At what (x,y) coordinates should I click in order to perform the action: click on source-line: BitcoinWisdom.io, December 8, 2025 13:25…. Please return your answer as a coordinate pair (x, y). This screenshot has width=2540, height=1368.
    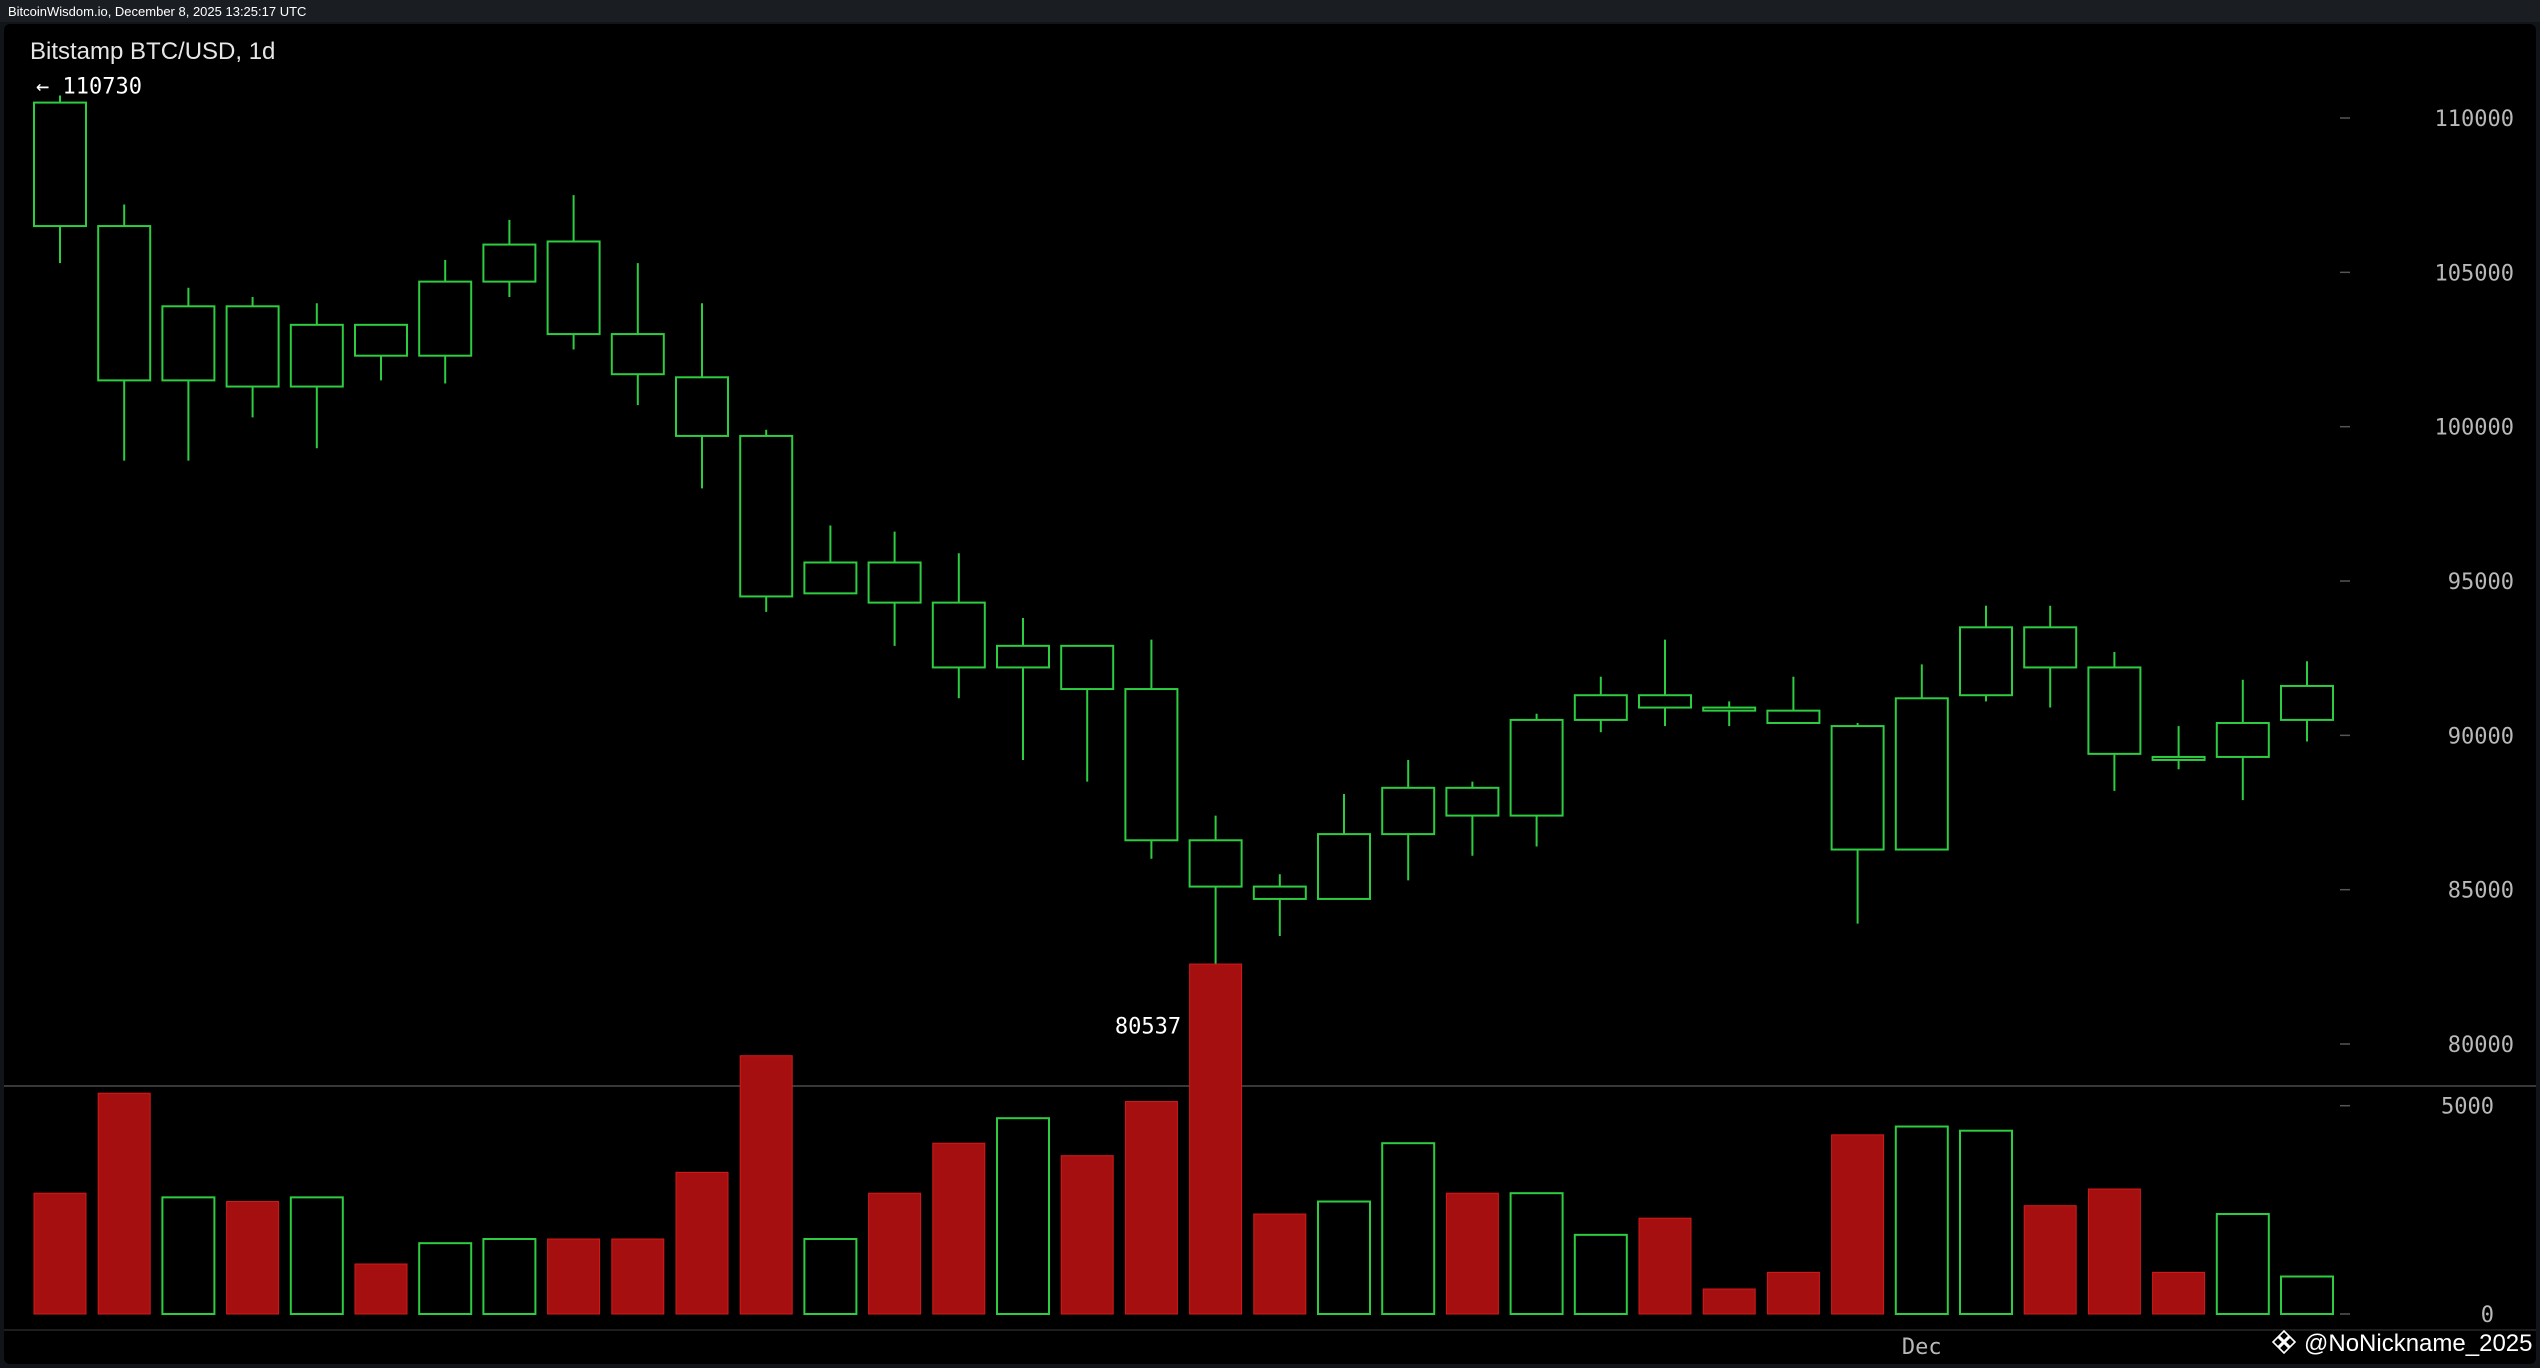
    Looking at the image, I should click on (157, 11).